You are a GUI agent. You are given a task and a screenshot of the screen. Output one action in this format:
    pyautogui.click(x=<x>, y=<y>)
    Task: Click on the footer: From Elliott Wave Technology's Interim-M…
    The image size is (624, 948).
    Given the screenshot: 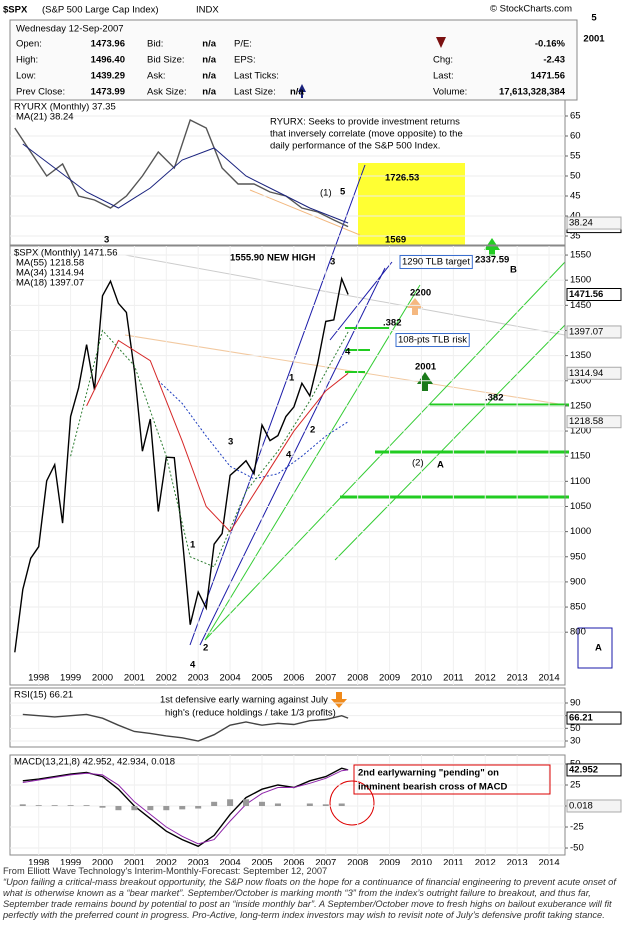 What is the action you would take?
    pyautogui.click(x=312, y=893)
    